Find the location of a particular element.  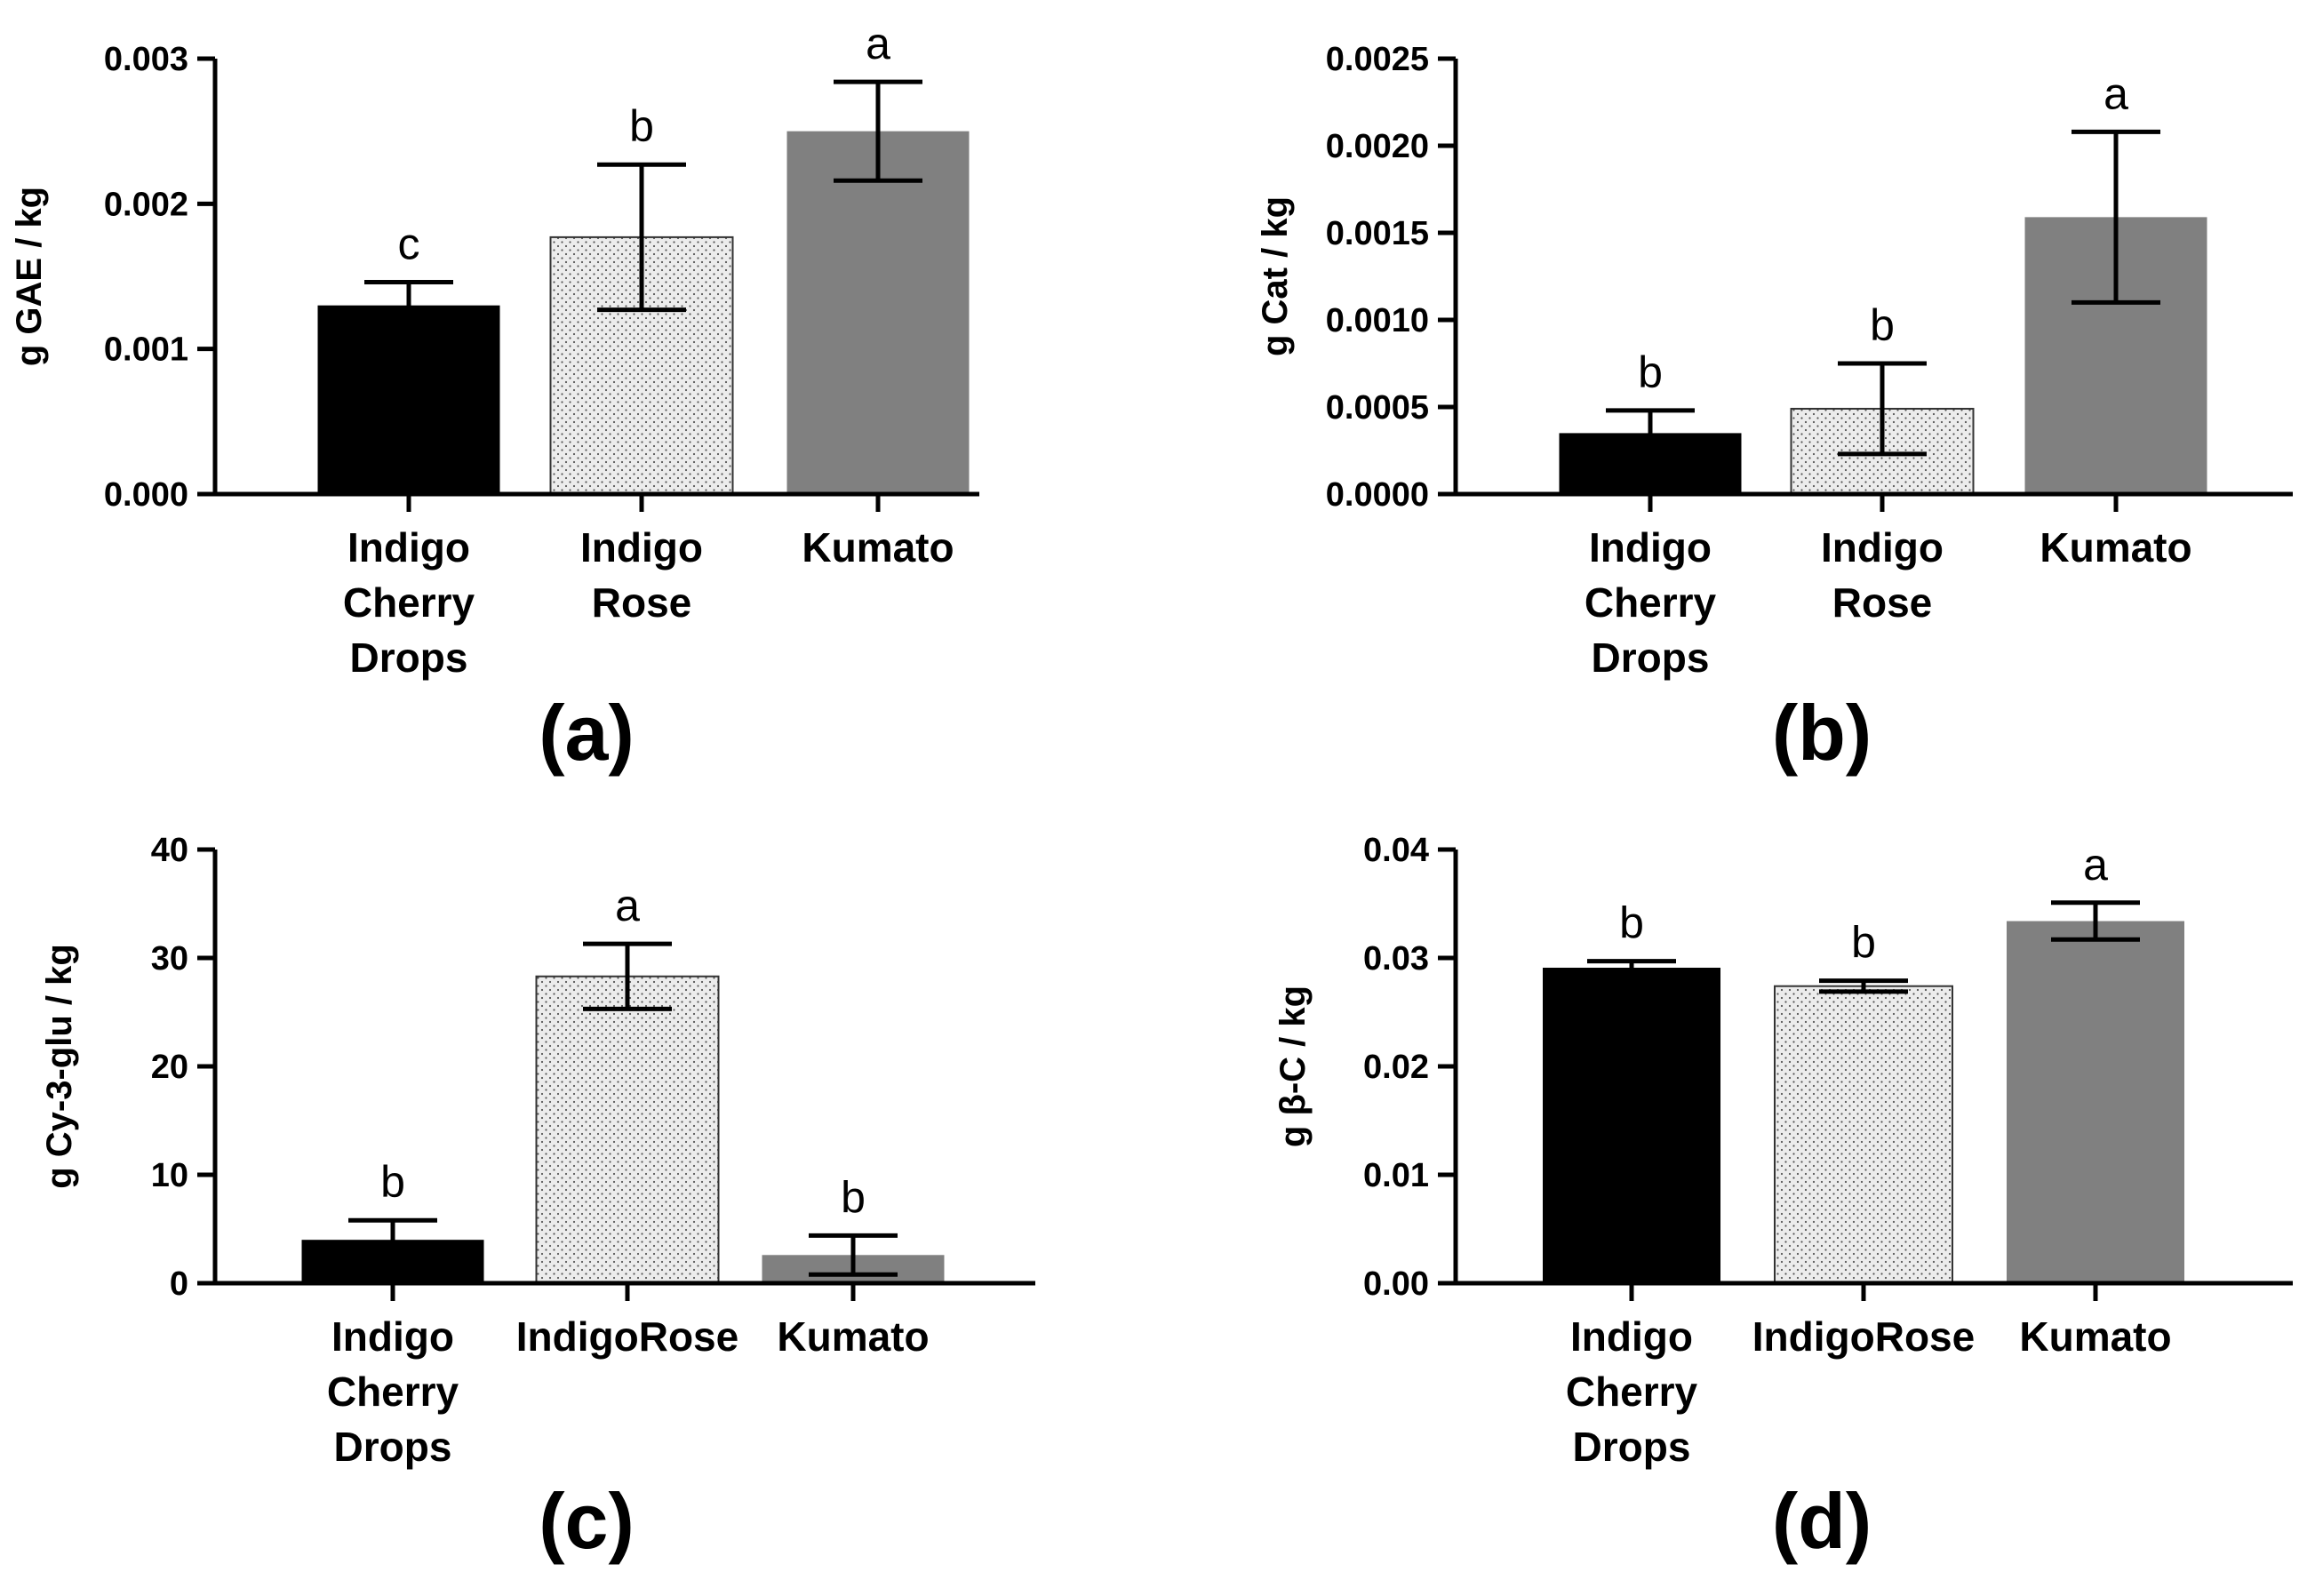

y-tick-label: 0.0015 is located at coordinates (1377, 233).